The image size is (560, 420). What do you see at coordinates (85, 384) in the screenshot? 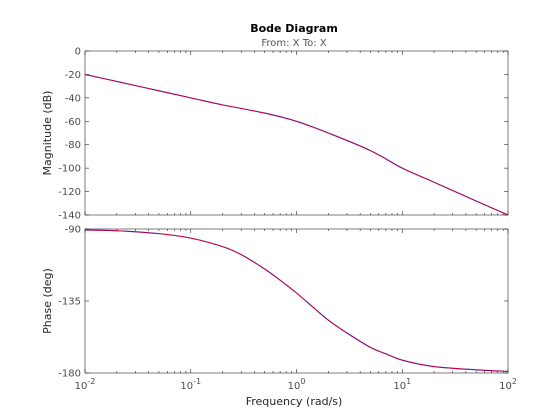
I see `x-tick-label: 10⁻²` at bounding box center [85, 384].